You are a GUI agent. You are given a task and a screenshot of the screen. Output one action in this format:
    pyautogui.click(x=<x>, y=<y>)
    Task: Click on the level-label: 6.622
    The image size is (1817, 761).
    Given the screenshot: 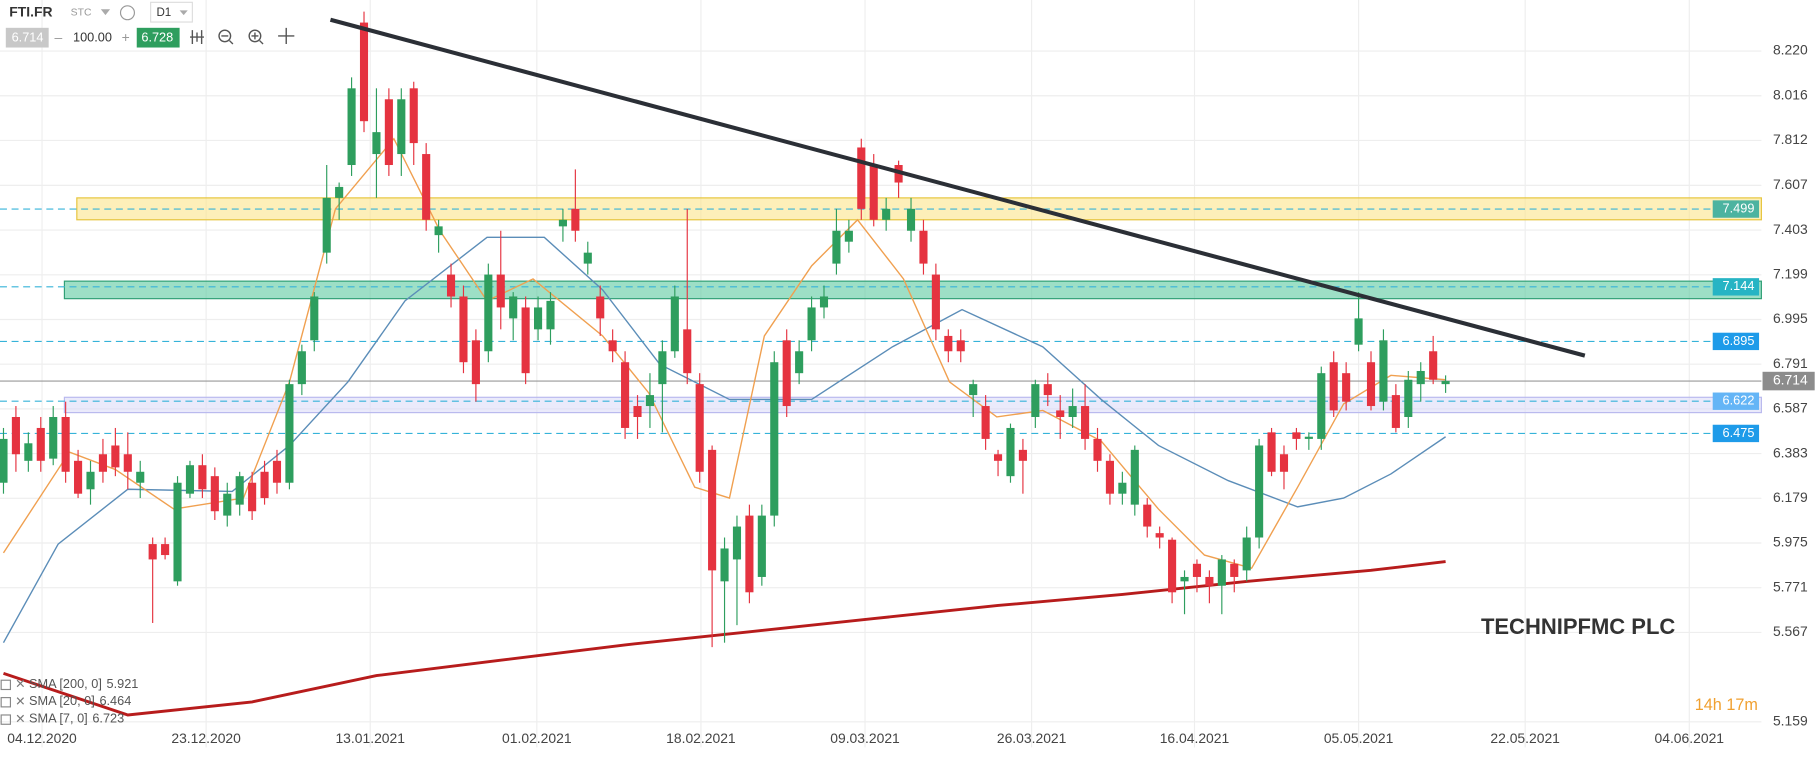 What is the action you would take?
    pyautogui.click(x=1739, y=400)
    